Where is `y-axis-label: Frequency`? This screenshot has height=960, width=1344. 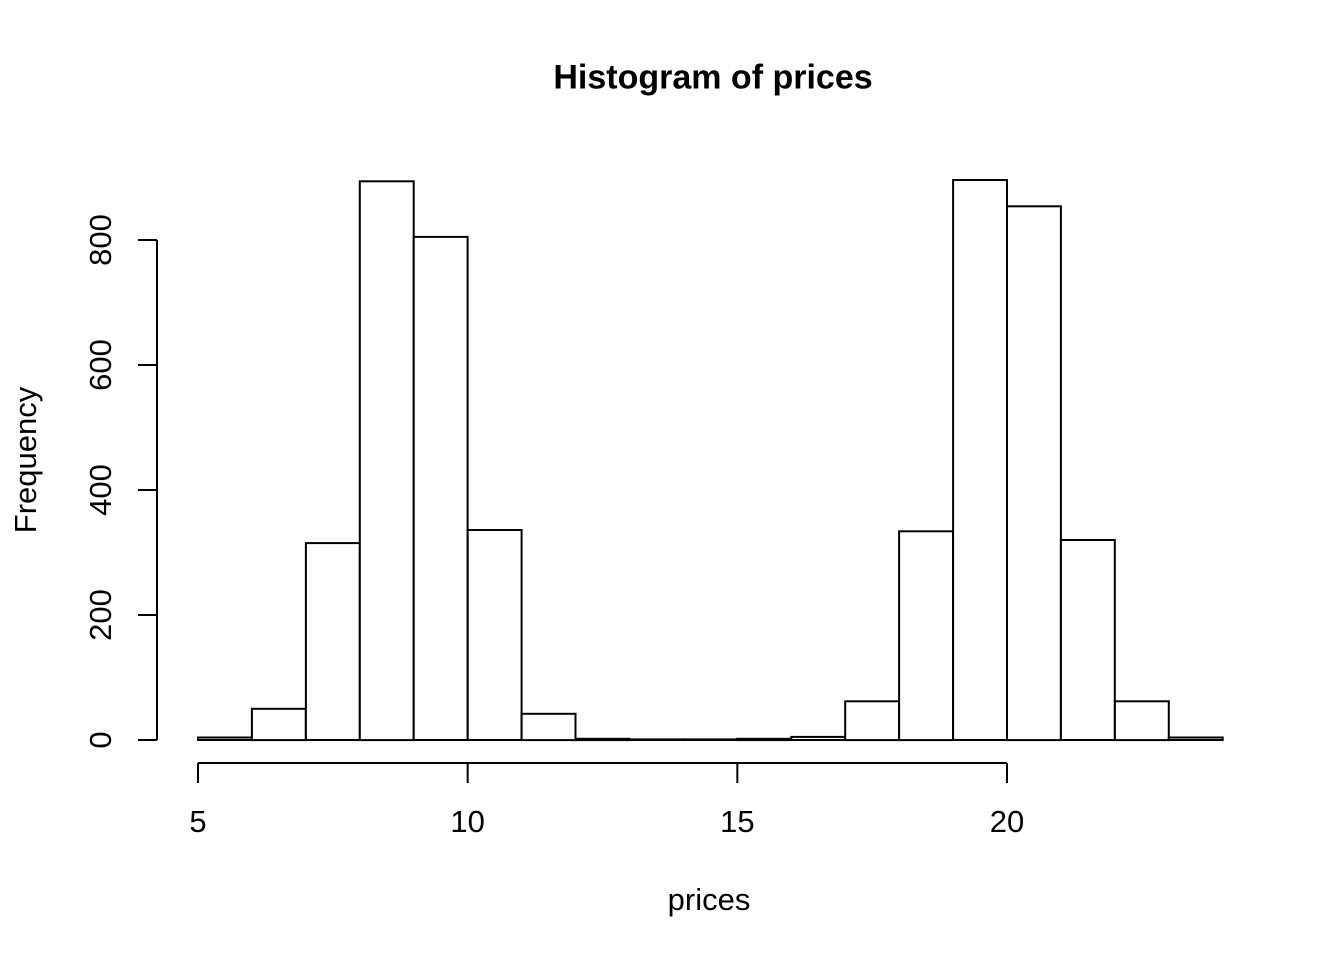 y-axis-label: Frequency is located at coordinates (25, 460).